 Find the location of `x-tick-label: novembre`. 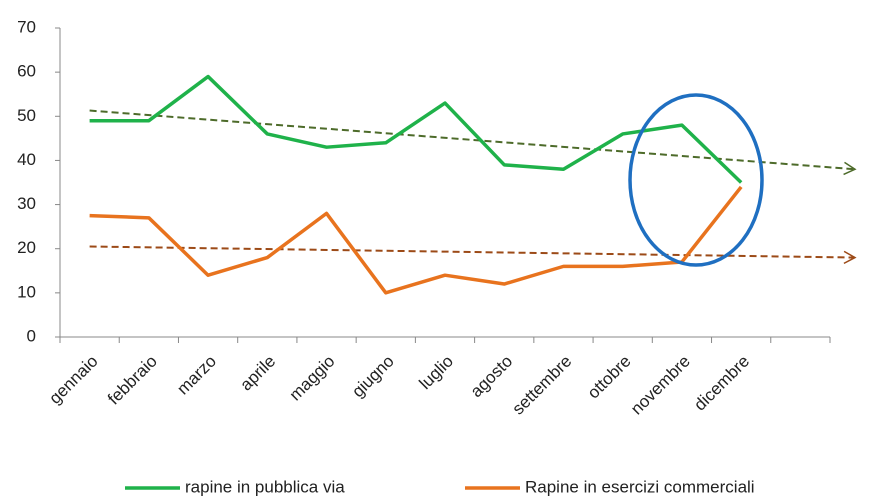

x-tick-label: novembre is located at coordinates (660, 385).